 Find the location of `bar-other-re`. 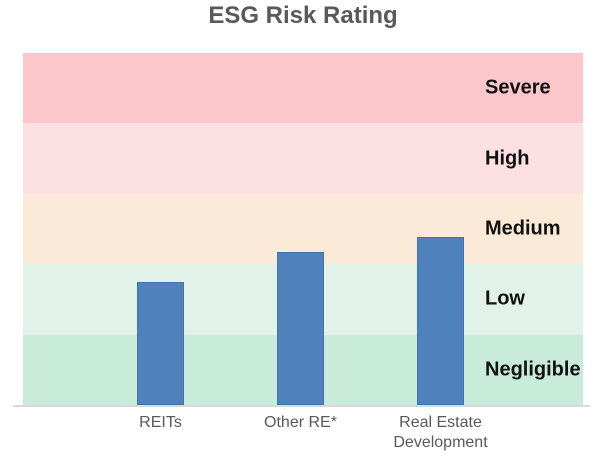

bar-other-re is located at coordinates (300, 328).